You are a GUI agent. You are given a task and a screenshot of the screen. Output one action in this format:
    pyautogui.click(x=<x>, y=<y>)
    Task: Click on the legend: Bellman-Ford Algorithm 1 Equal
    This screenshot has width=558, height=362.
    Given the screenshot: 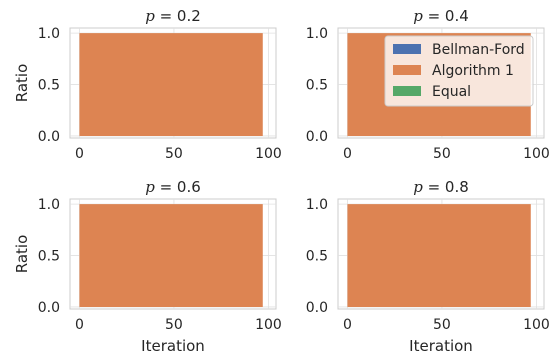 What is the action you would take?
    pyautogui.click(x=459, y=71)
    